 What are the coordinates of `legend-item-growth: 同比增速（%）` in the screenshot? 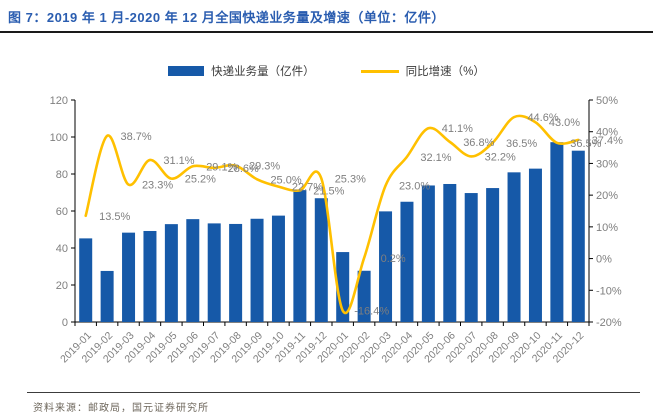 It's located at (422, 71).